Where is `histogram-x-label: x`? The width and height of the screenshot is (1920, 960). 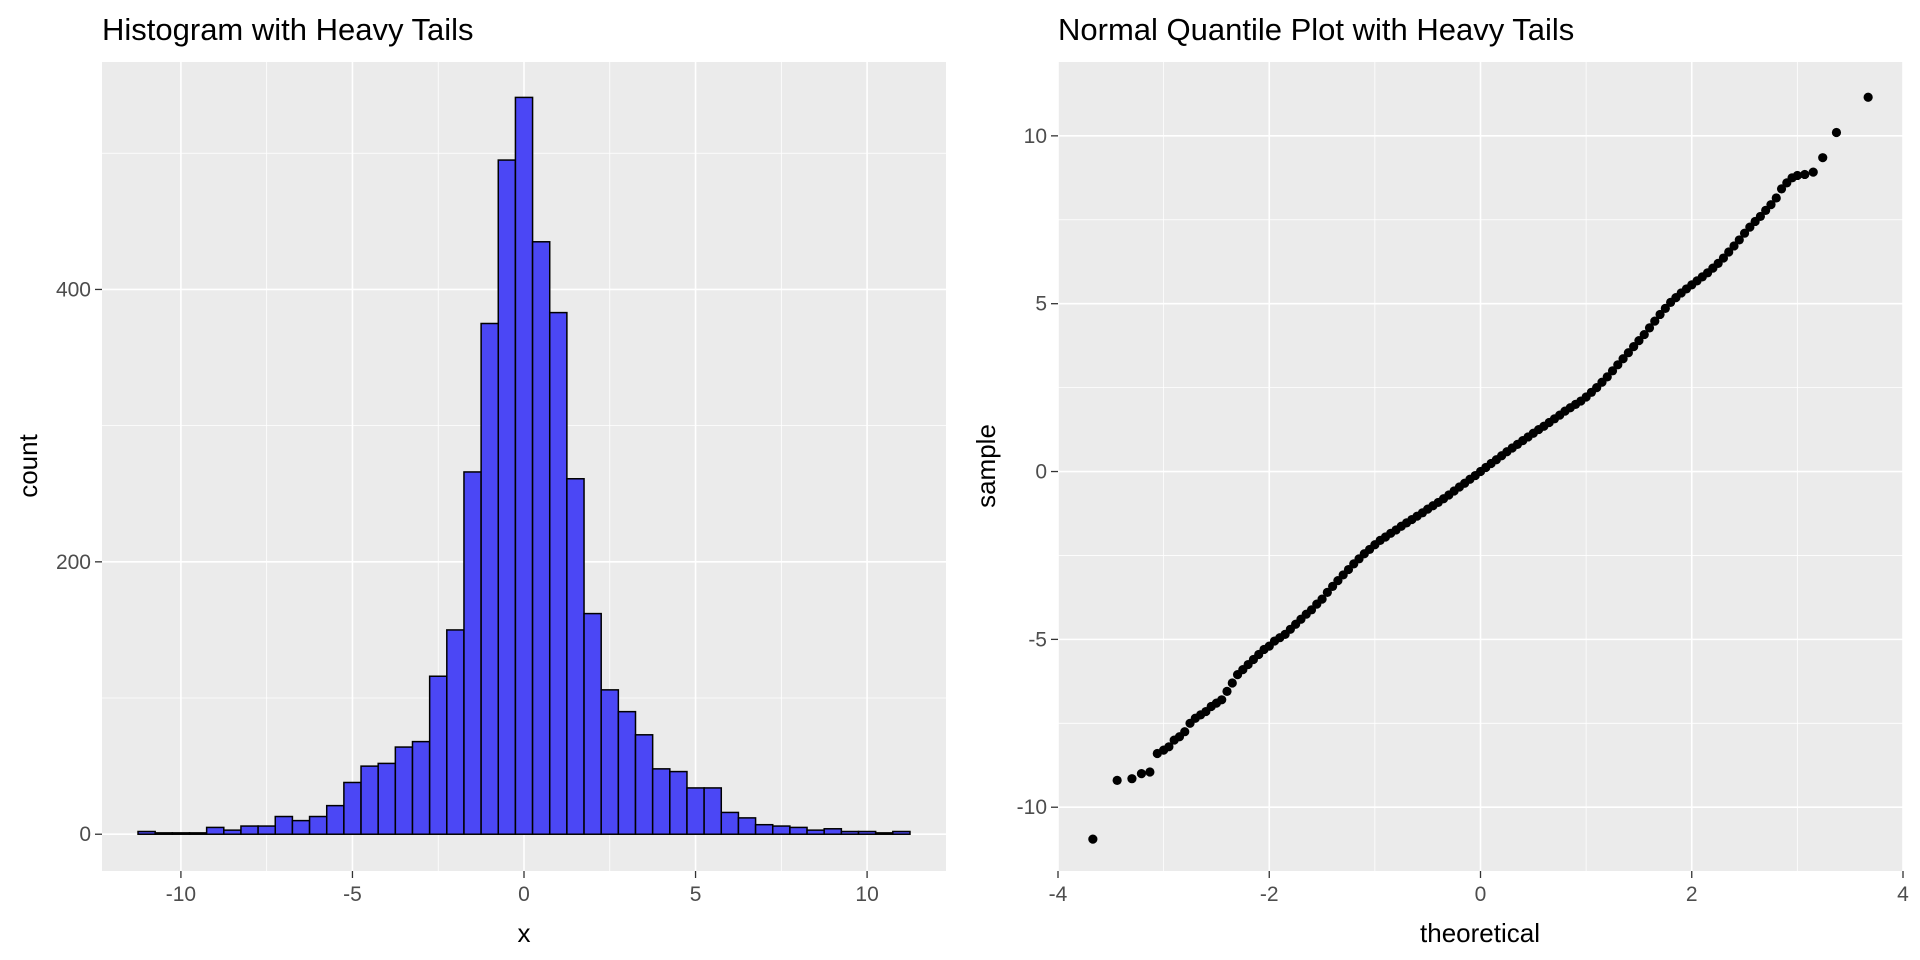
histogram-x-label: x is located at coordinates (524, 933).